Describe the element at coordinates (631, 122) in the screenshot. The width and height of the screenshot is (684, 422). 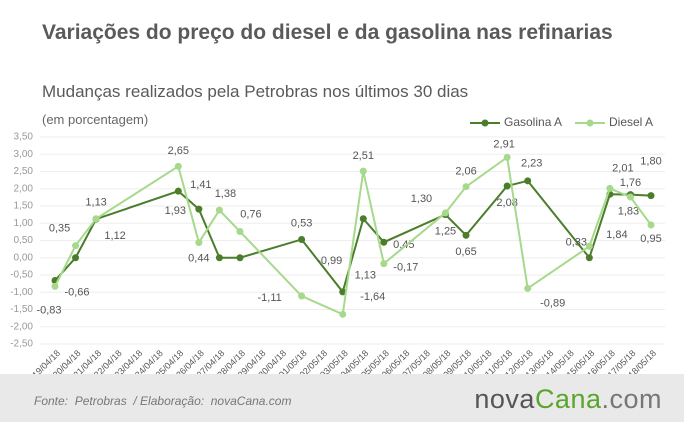
I see `legend-label: Diesel A` at that location.